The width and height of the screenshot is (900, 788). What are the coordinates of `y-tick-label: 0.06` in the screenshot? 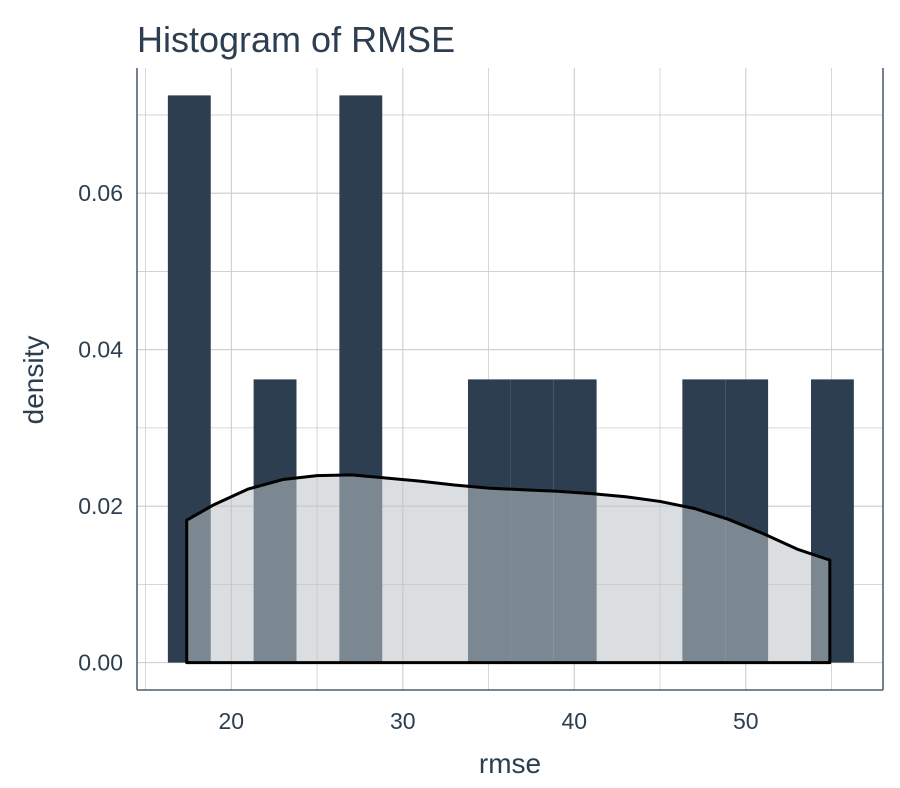 It's located at (100, 193).